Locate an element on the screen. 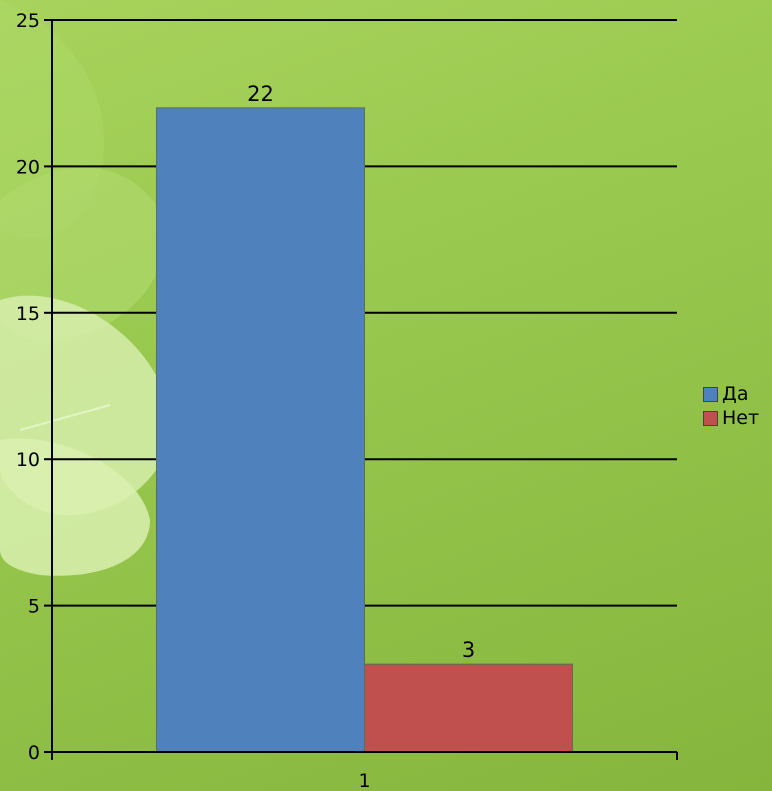  legend-item-net: Нет is located at coordinates (731, 418).